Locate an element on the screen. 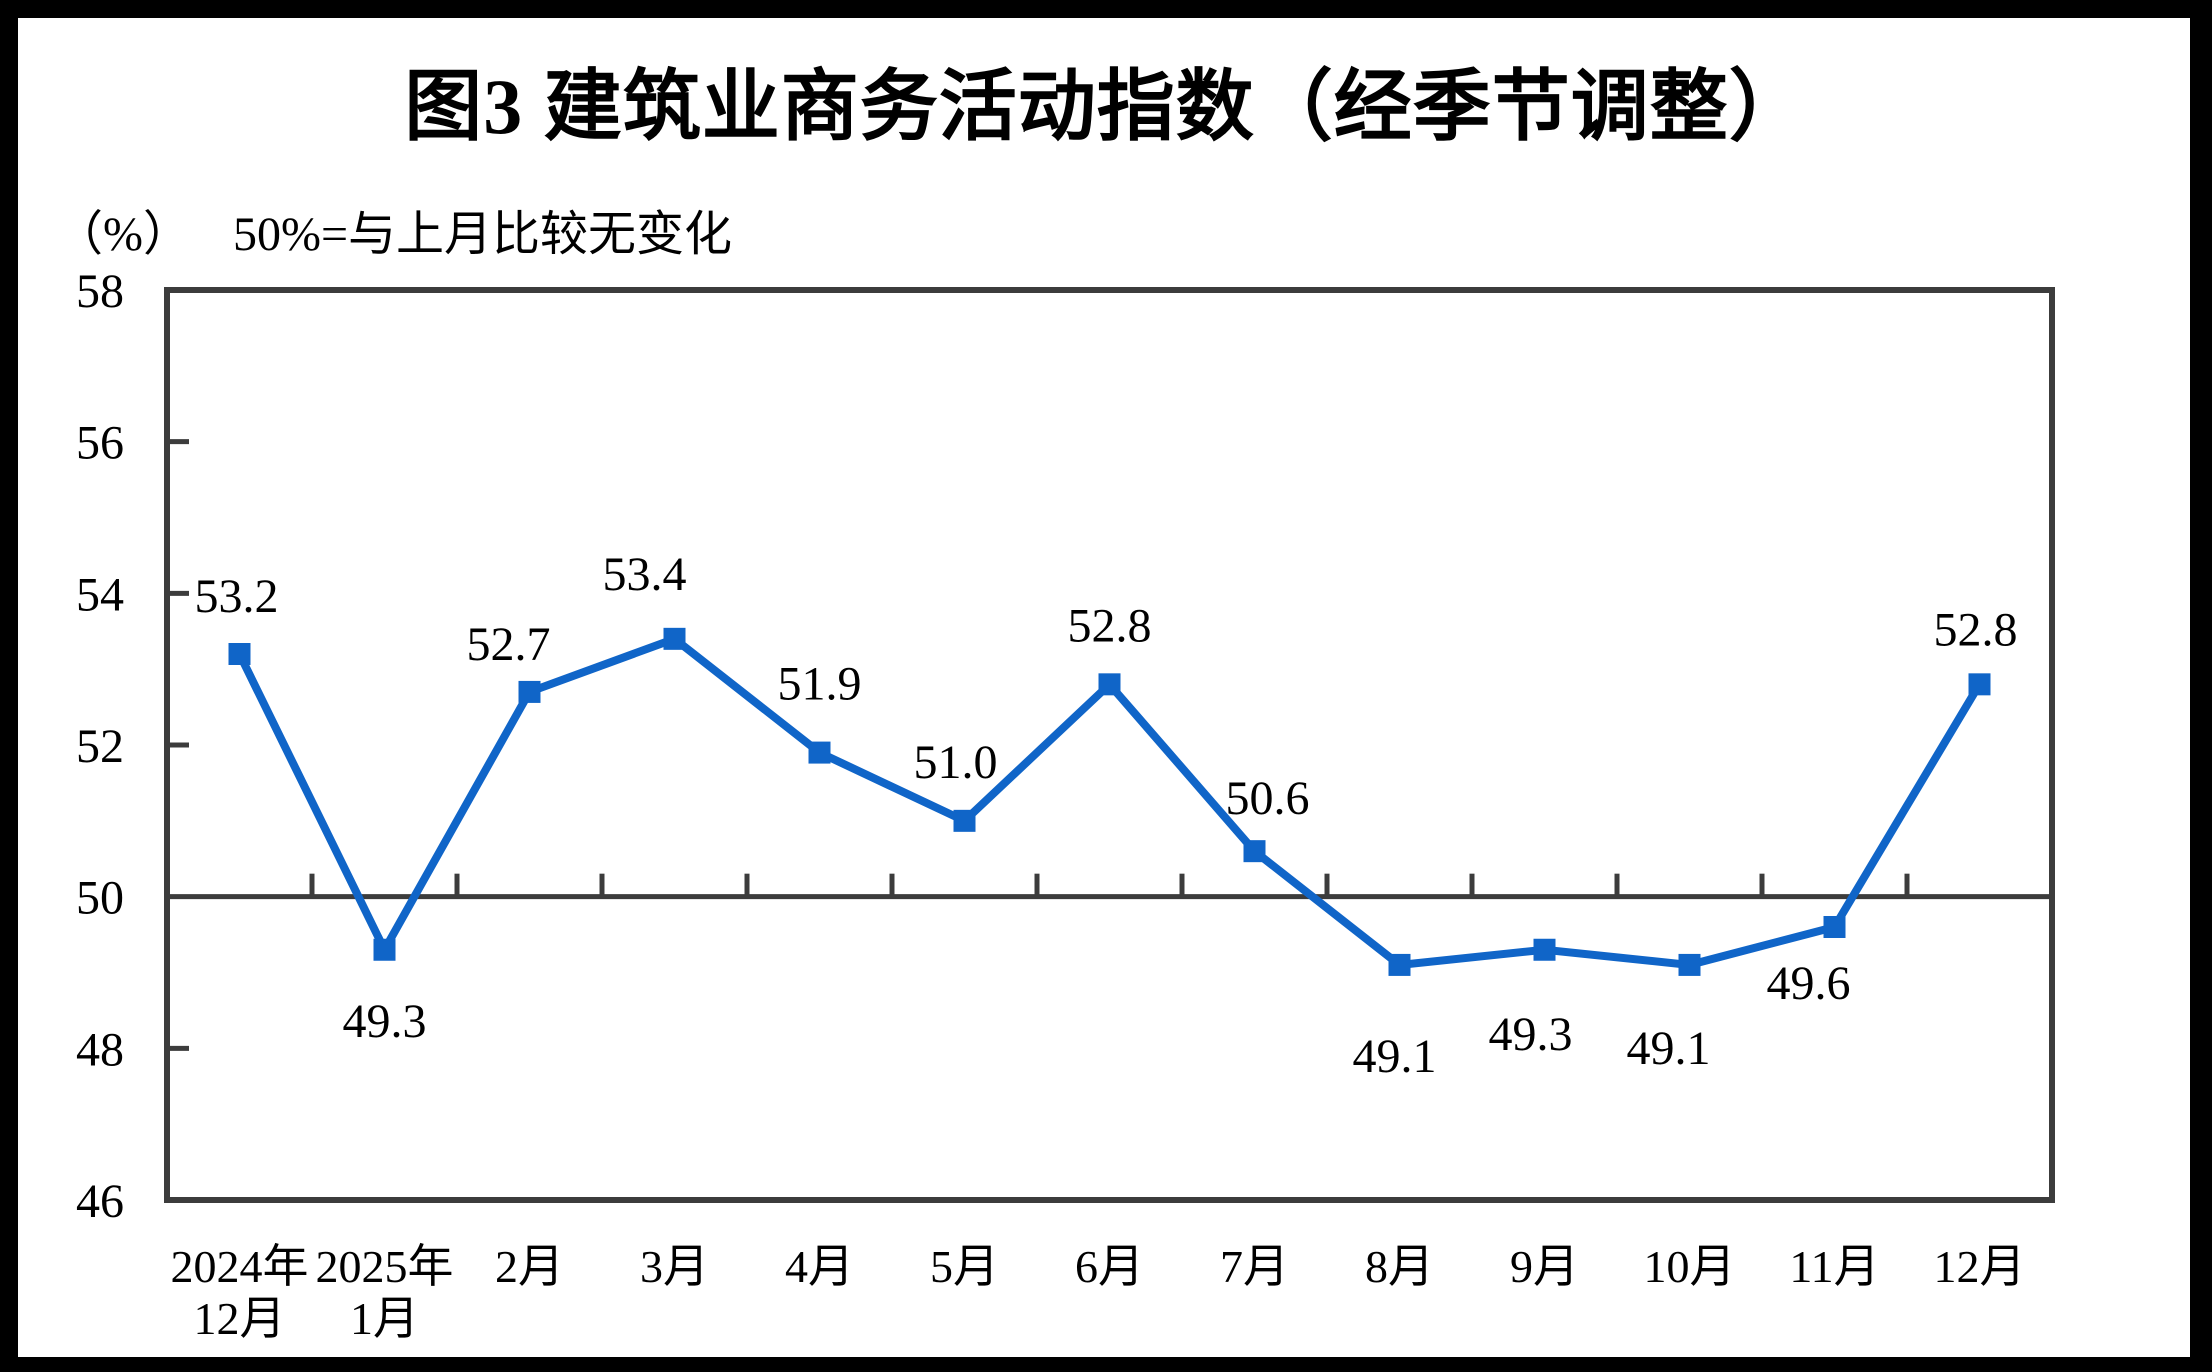 The height and width of the screenshot is (1372, 2212). x-axis-category-label: 2月 is located at coordinates (529, 1266).